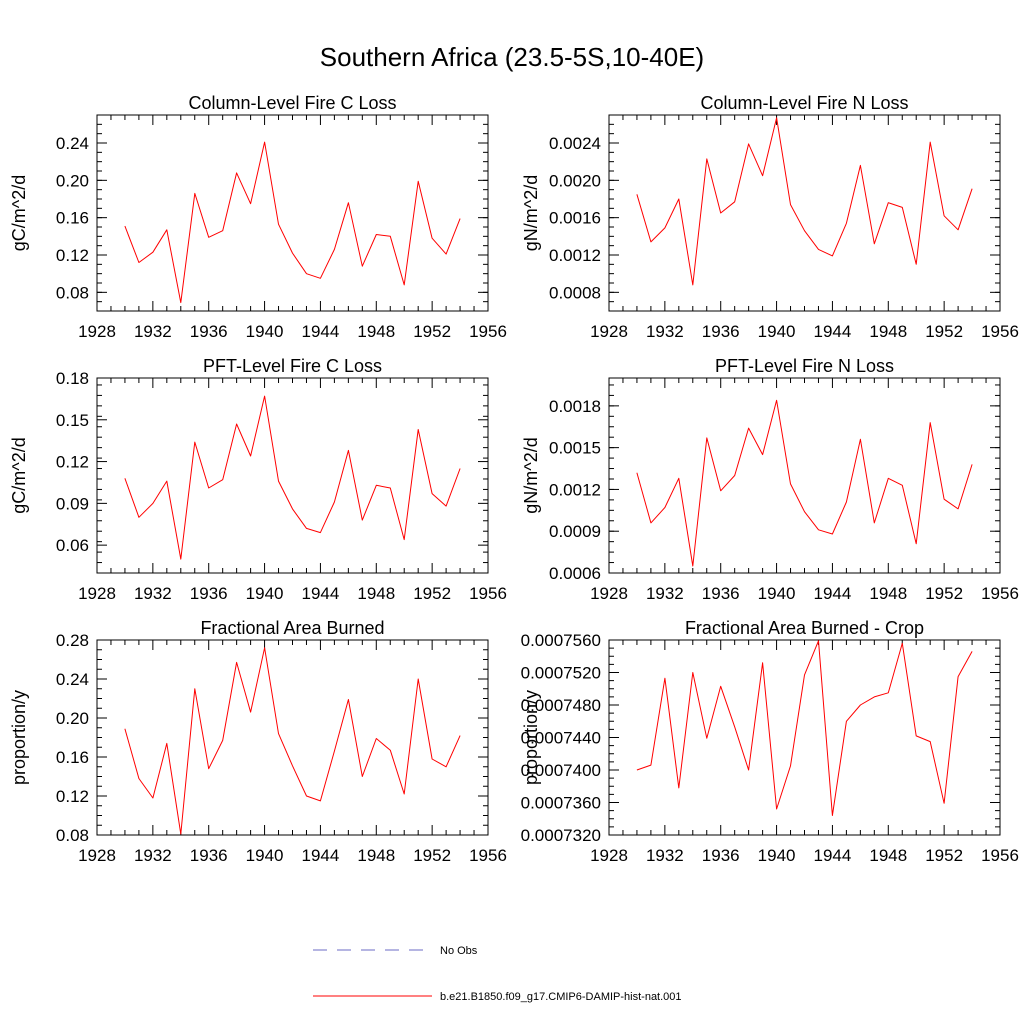  I want to click on y-tick-label: 0.06, so click(72, 545).